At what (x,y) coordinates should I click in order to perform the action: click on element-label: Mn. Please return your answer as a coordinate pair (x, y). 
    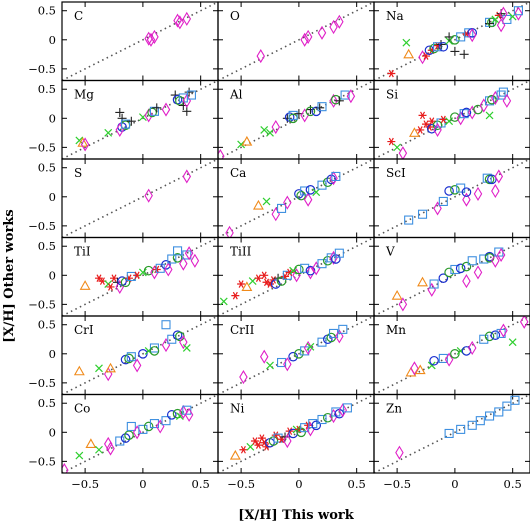
    Looking at the image, I should click on (396, 330).